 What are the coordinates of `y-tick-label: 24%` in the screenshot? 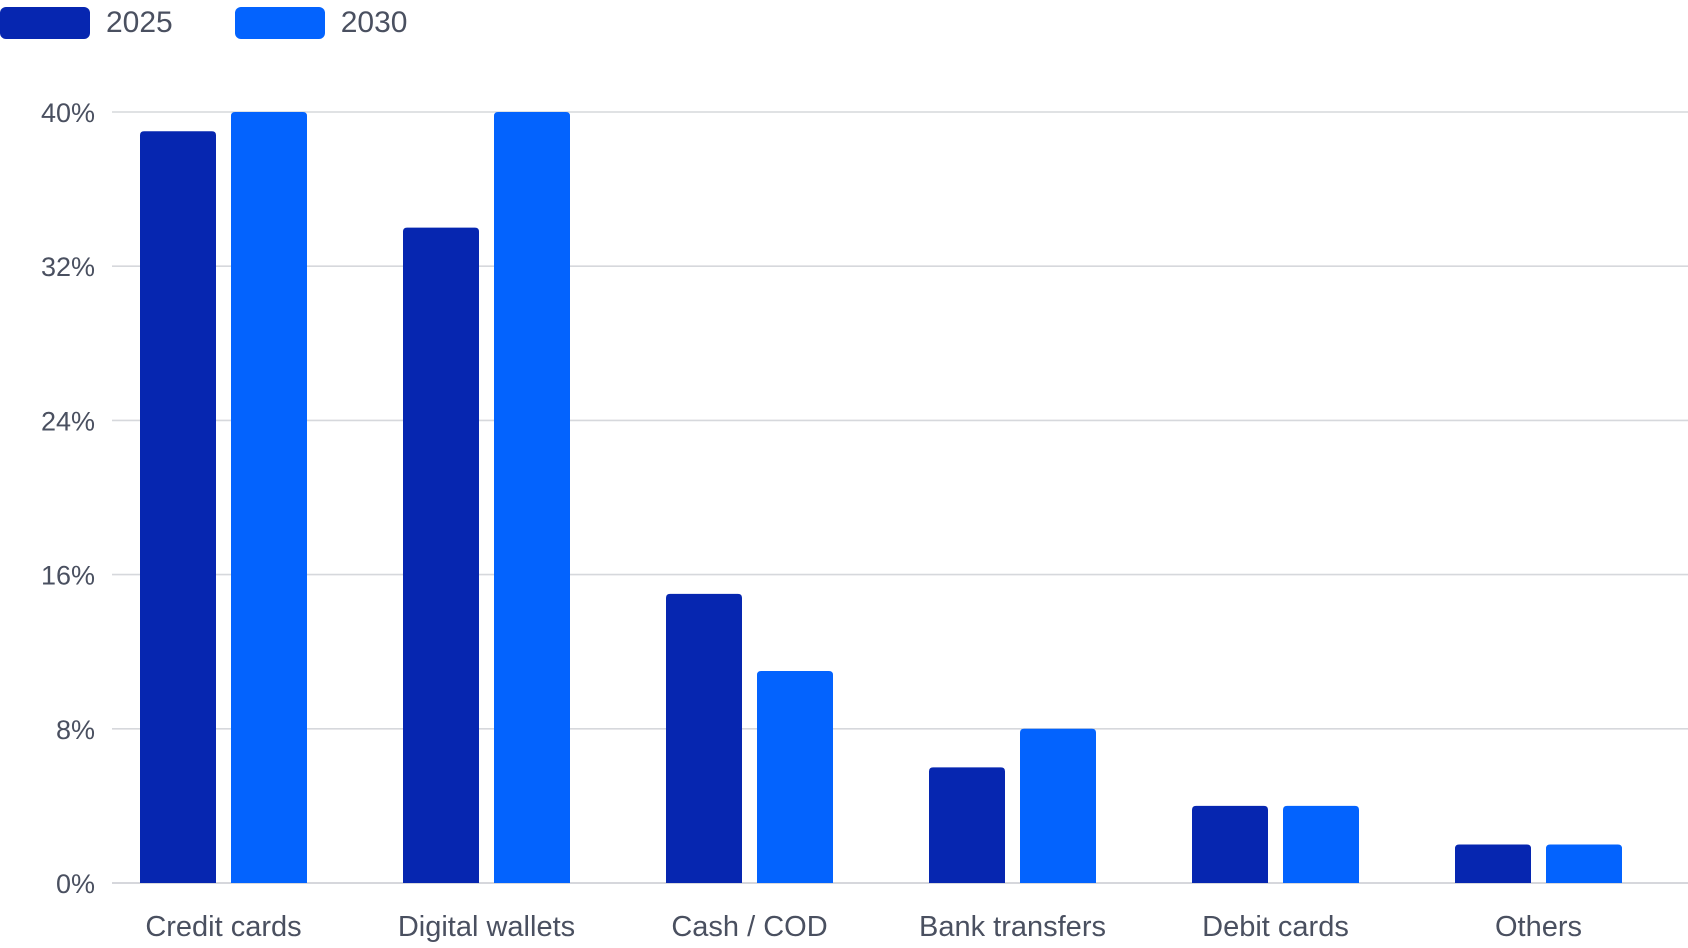 It's located at (68, 421).